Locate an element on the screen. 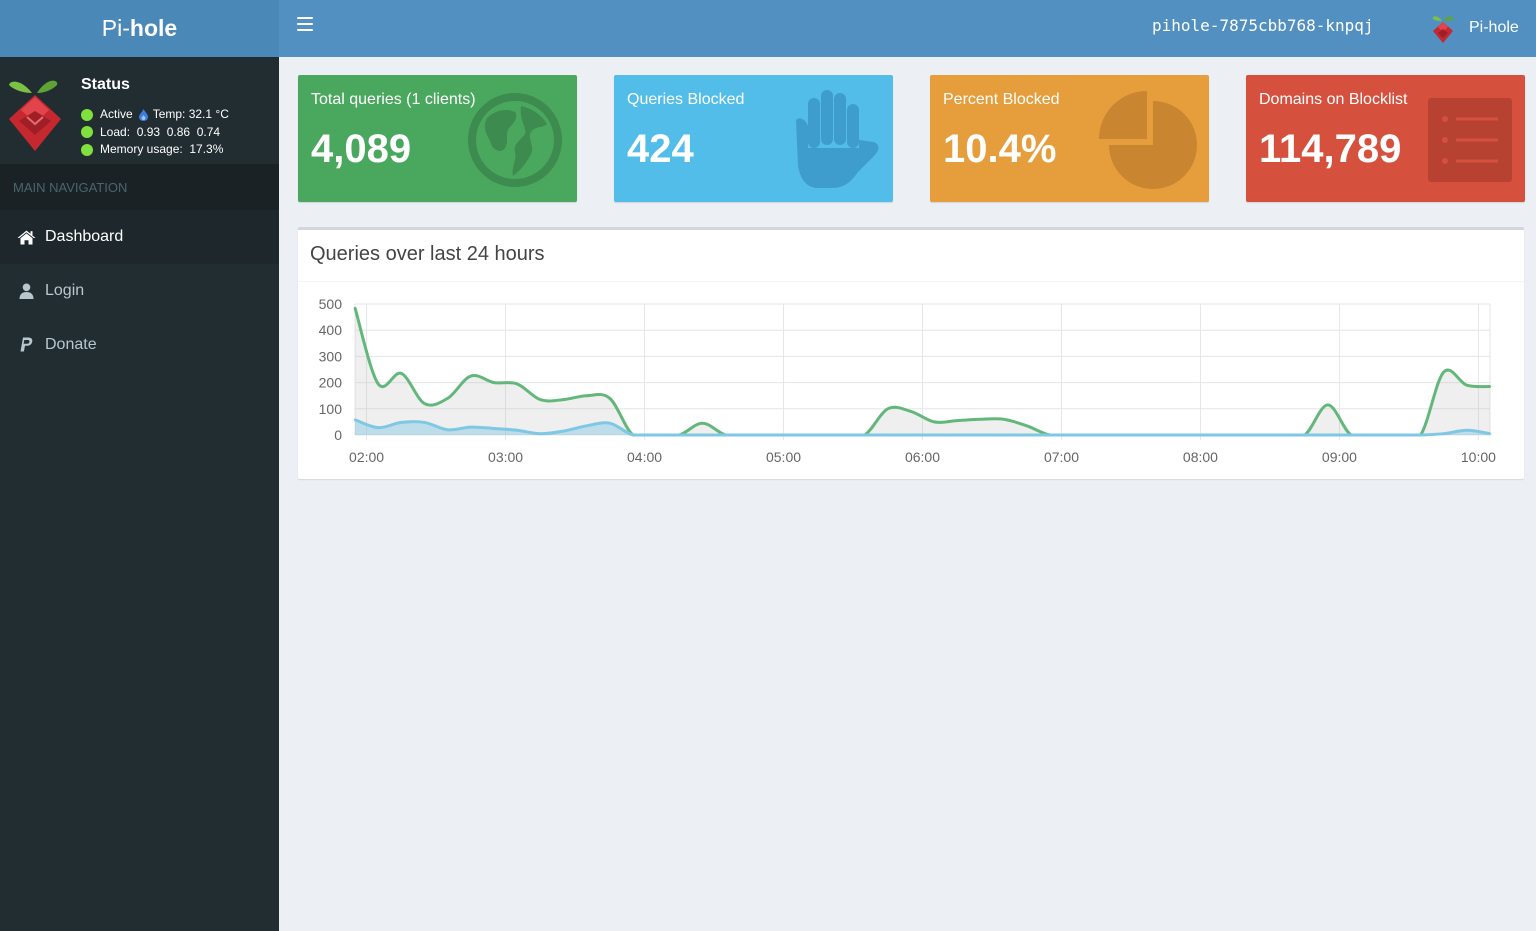 The image size is (1536, 931). stat-box-total-queries: Total queries (1 clients) 4,089 is located at coordinates (437, 138).